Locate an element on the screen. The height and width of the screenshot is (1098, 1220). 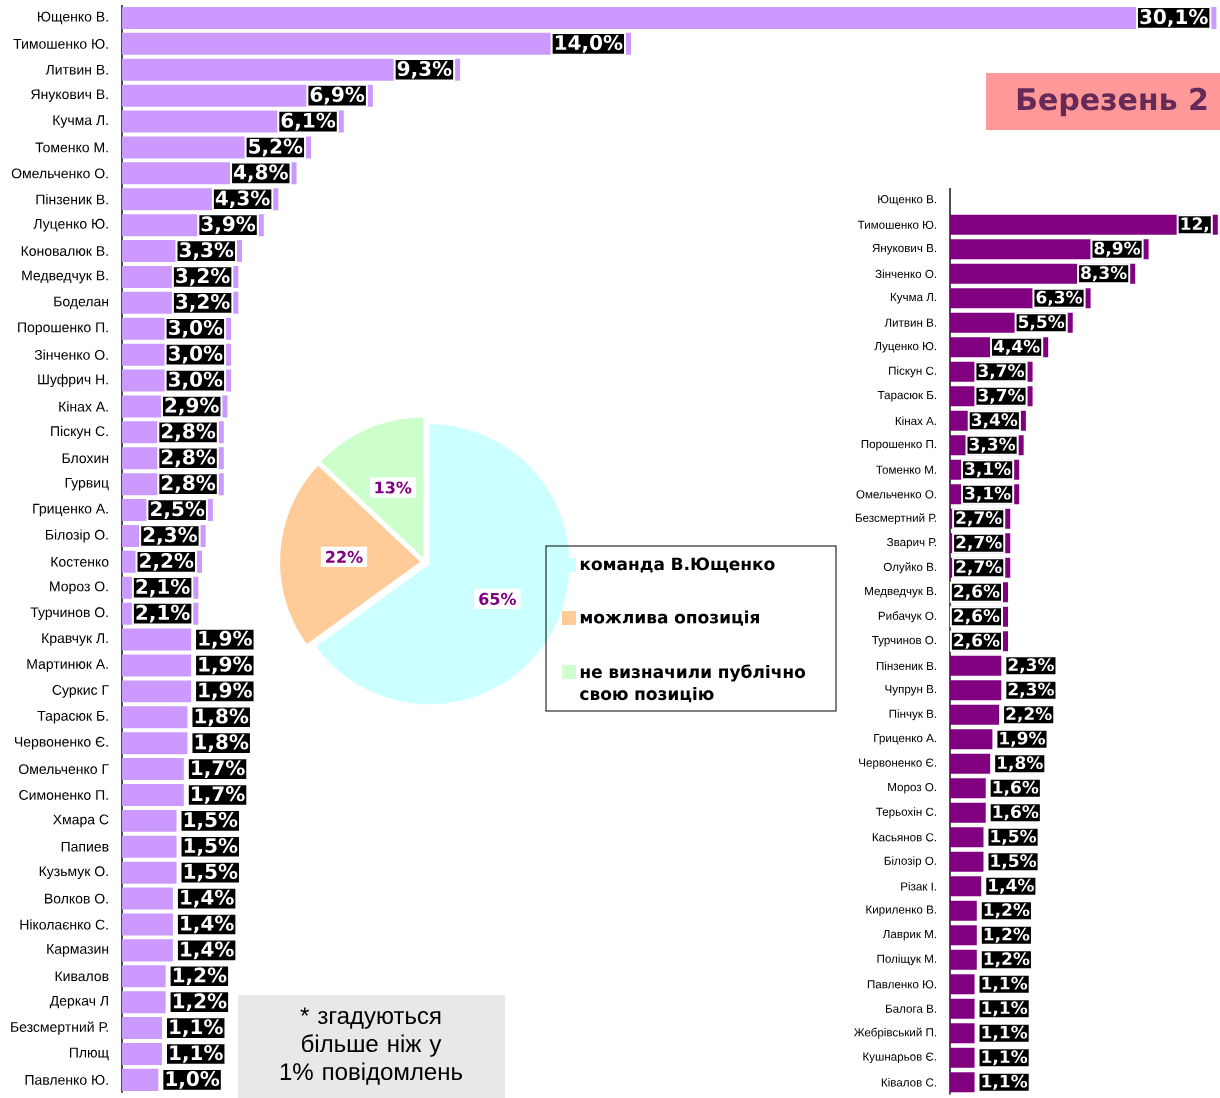
y-tick-label: Білозір О. is located at coordinates (910, 862).